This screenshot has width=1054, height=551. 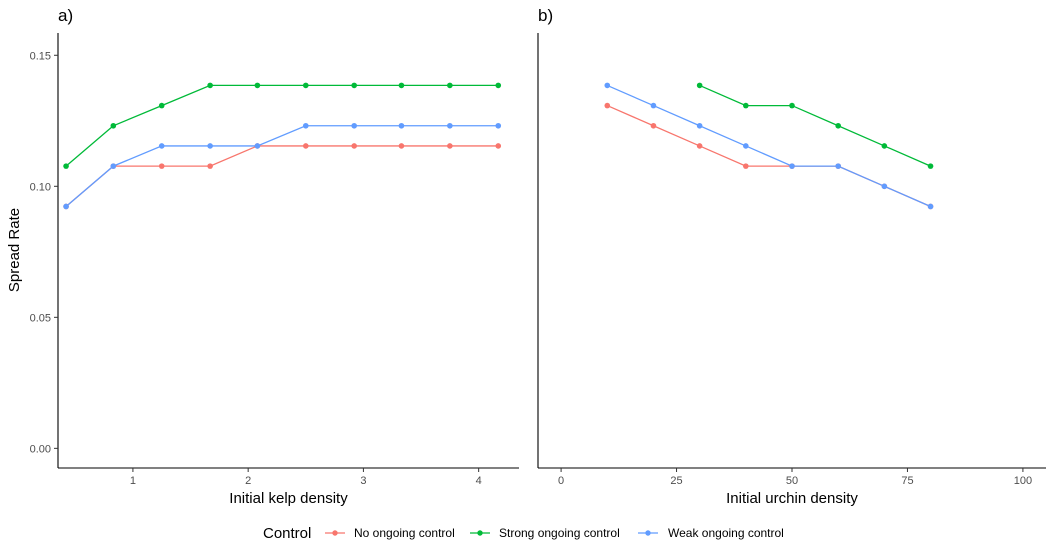 What do you see at coordinates (676, 481) in the screenshot?
I see `panel-b-x-tick-label: 25` at bounding box center [676, 481].